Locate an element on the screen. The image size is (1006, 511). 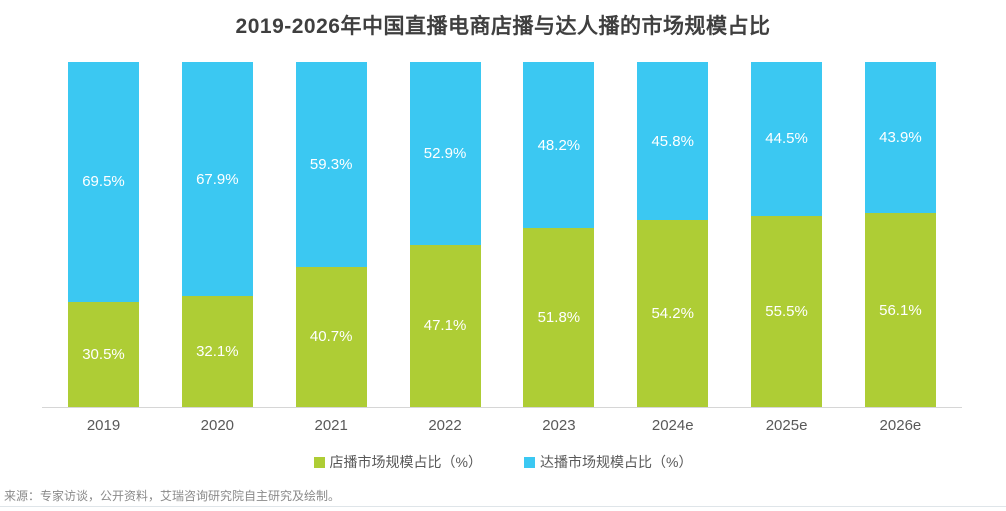
bottom-divider is located at coordinates (503, 506).